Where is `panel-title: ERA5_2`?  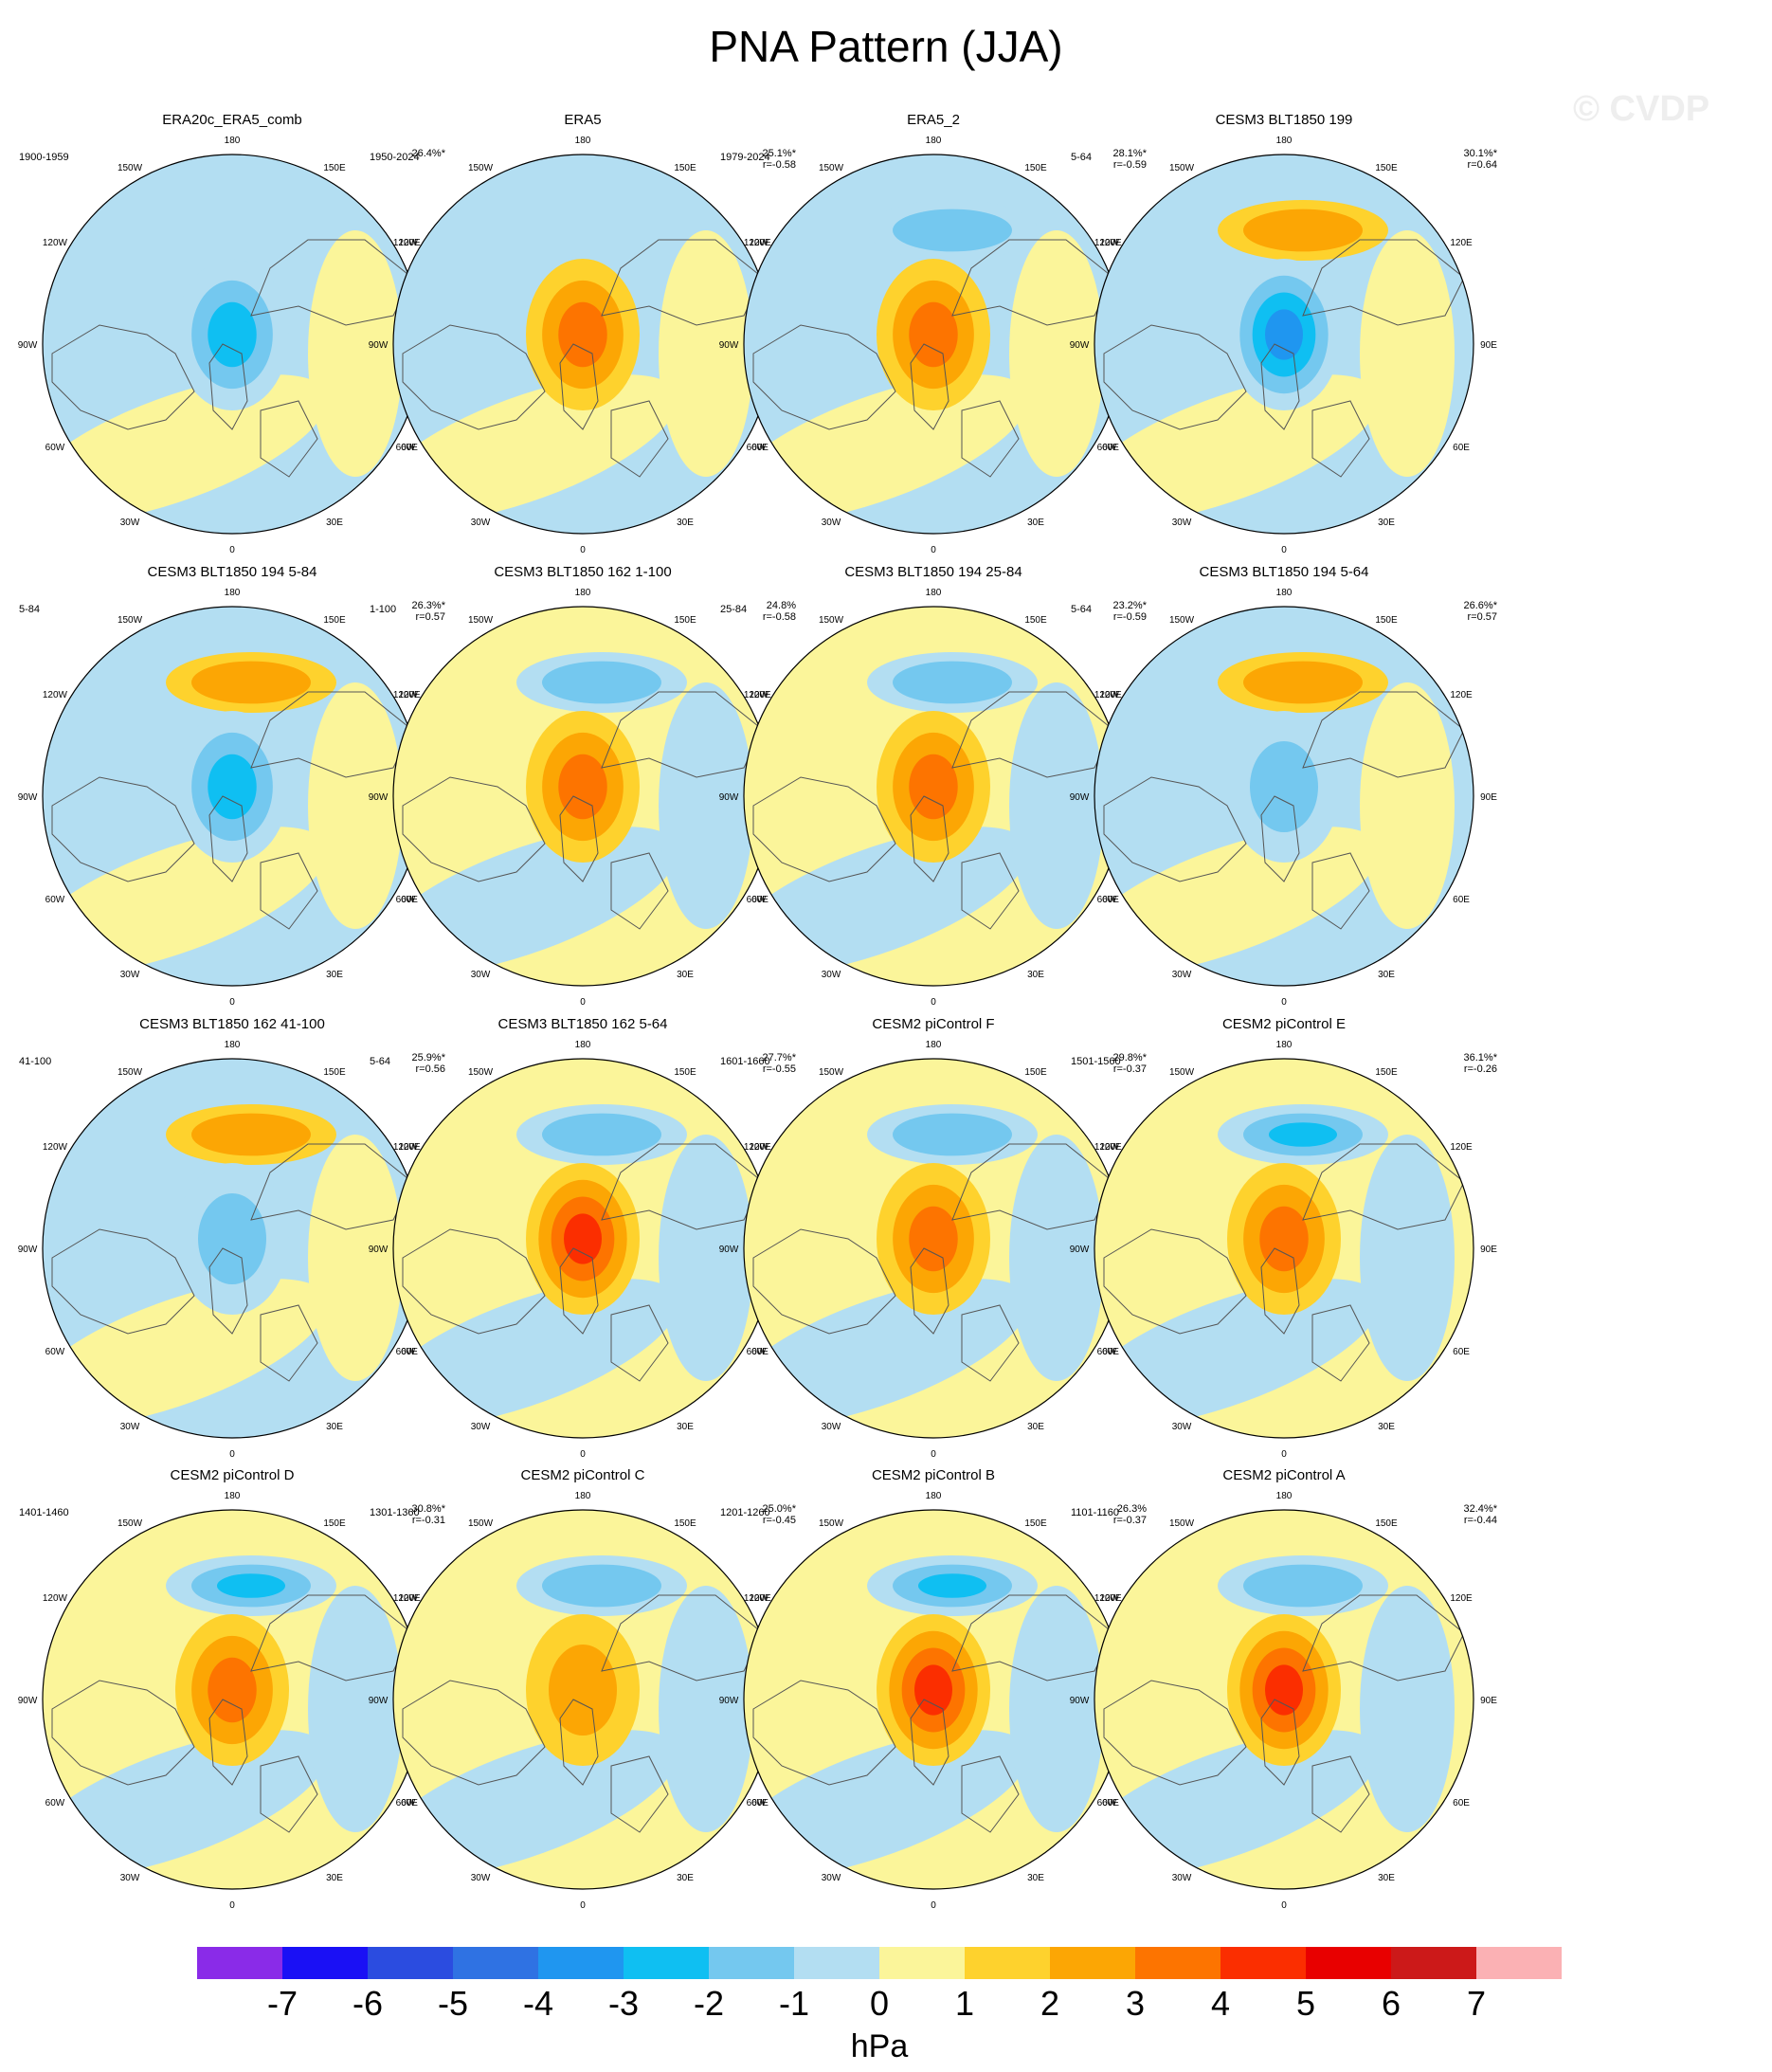
panel-title: ERA5_2 is located at coordinates (933, 120).